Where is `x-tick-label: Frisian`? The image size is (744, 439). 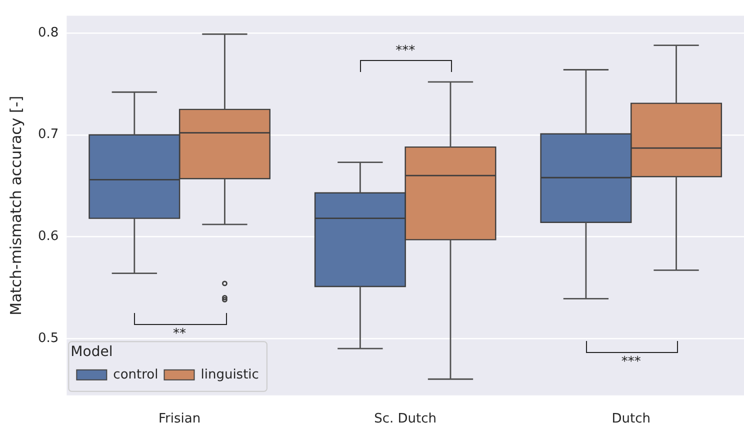 x-tick-label: Frisian is located at coordinates (179, 419).